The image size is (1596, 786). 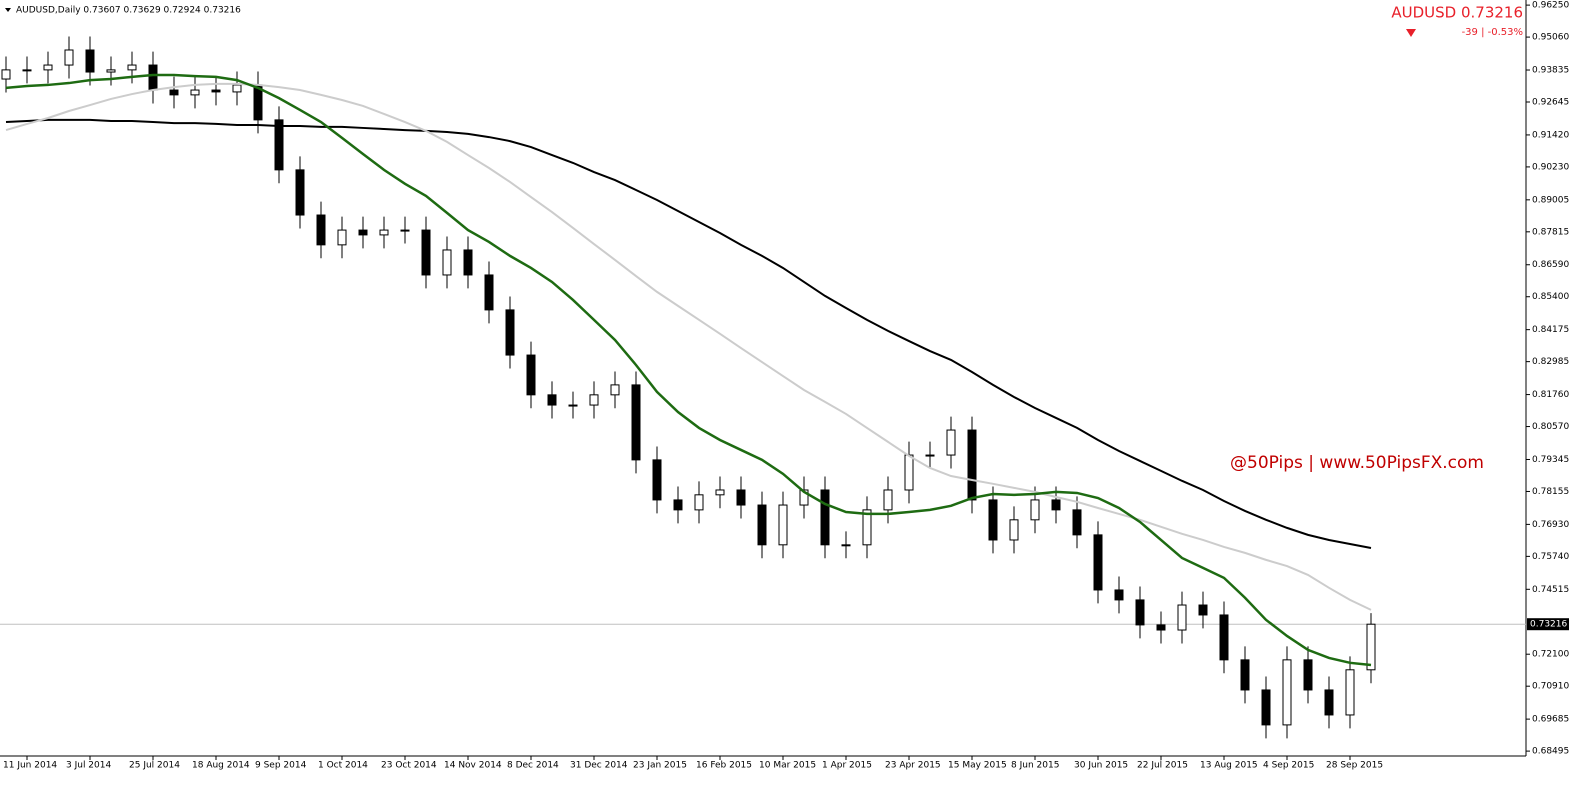 I want to click on y-tick-label: 0.85400, so click(x=1550, y=297).